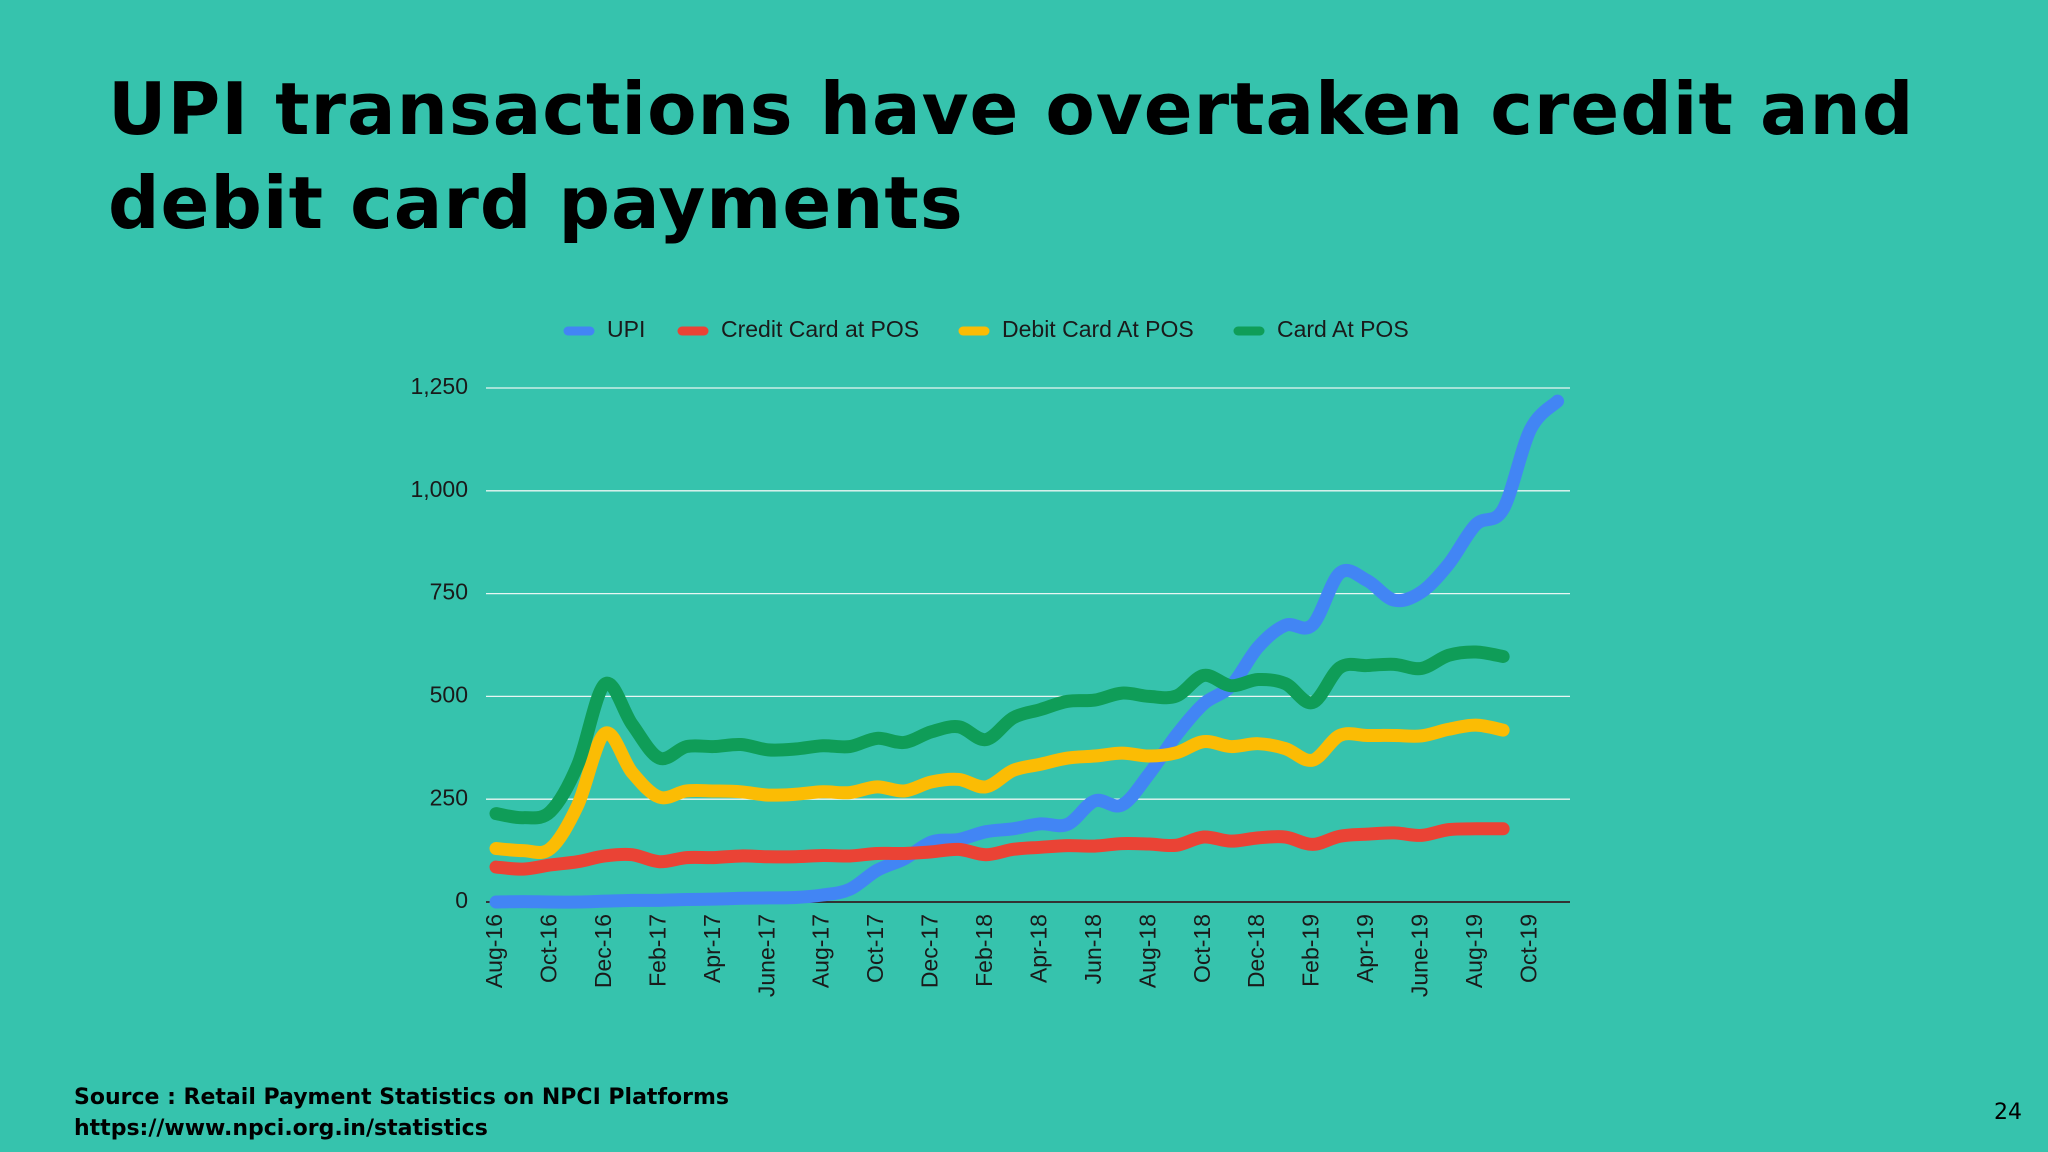 Image resolution: width=2048 pixels, height=1152 pixels. I want to click on x-tick-label: Aug-17, so click(821, 951).